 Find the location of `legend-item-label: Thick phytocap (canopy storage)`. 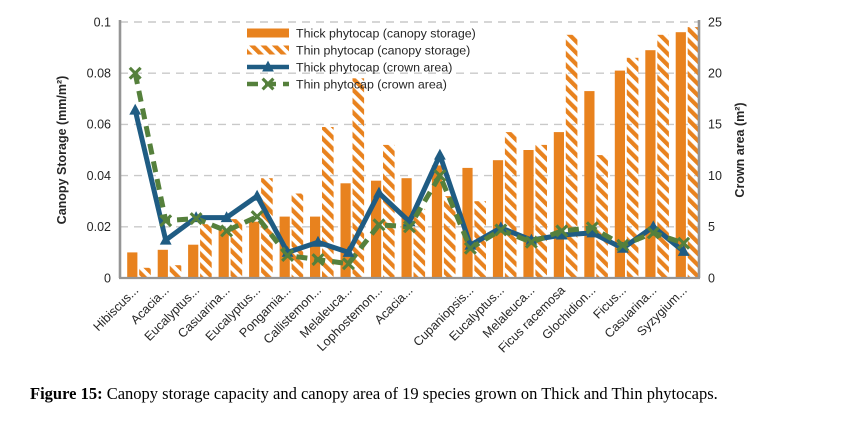

legend-item-label: Thick phytocap (canopy storage) is located at coordinates (386, 33).